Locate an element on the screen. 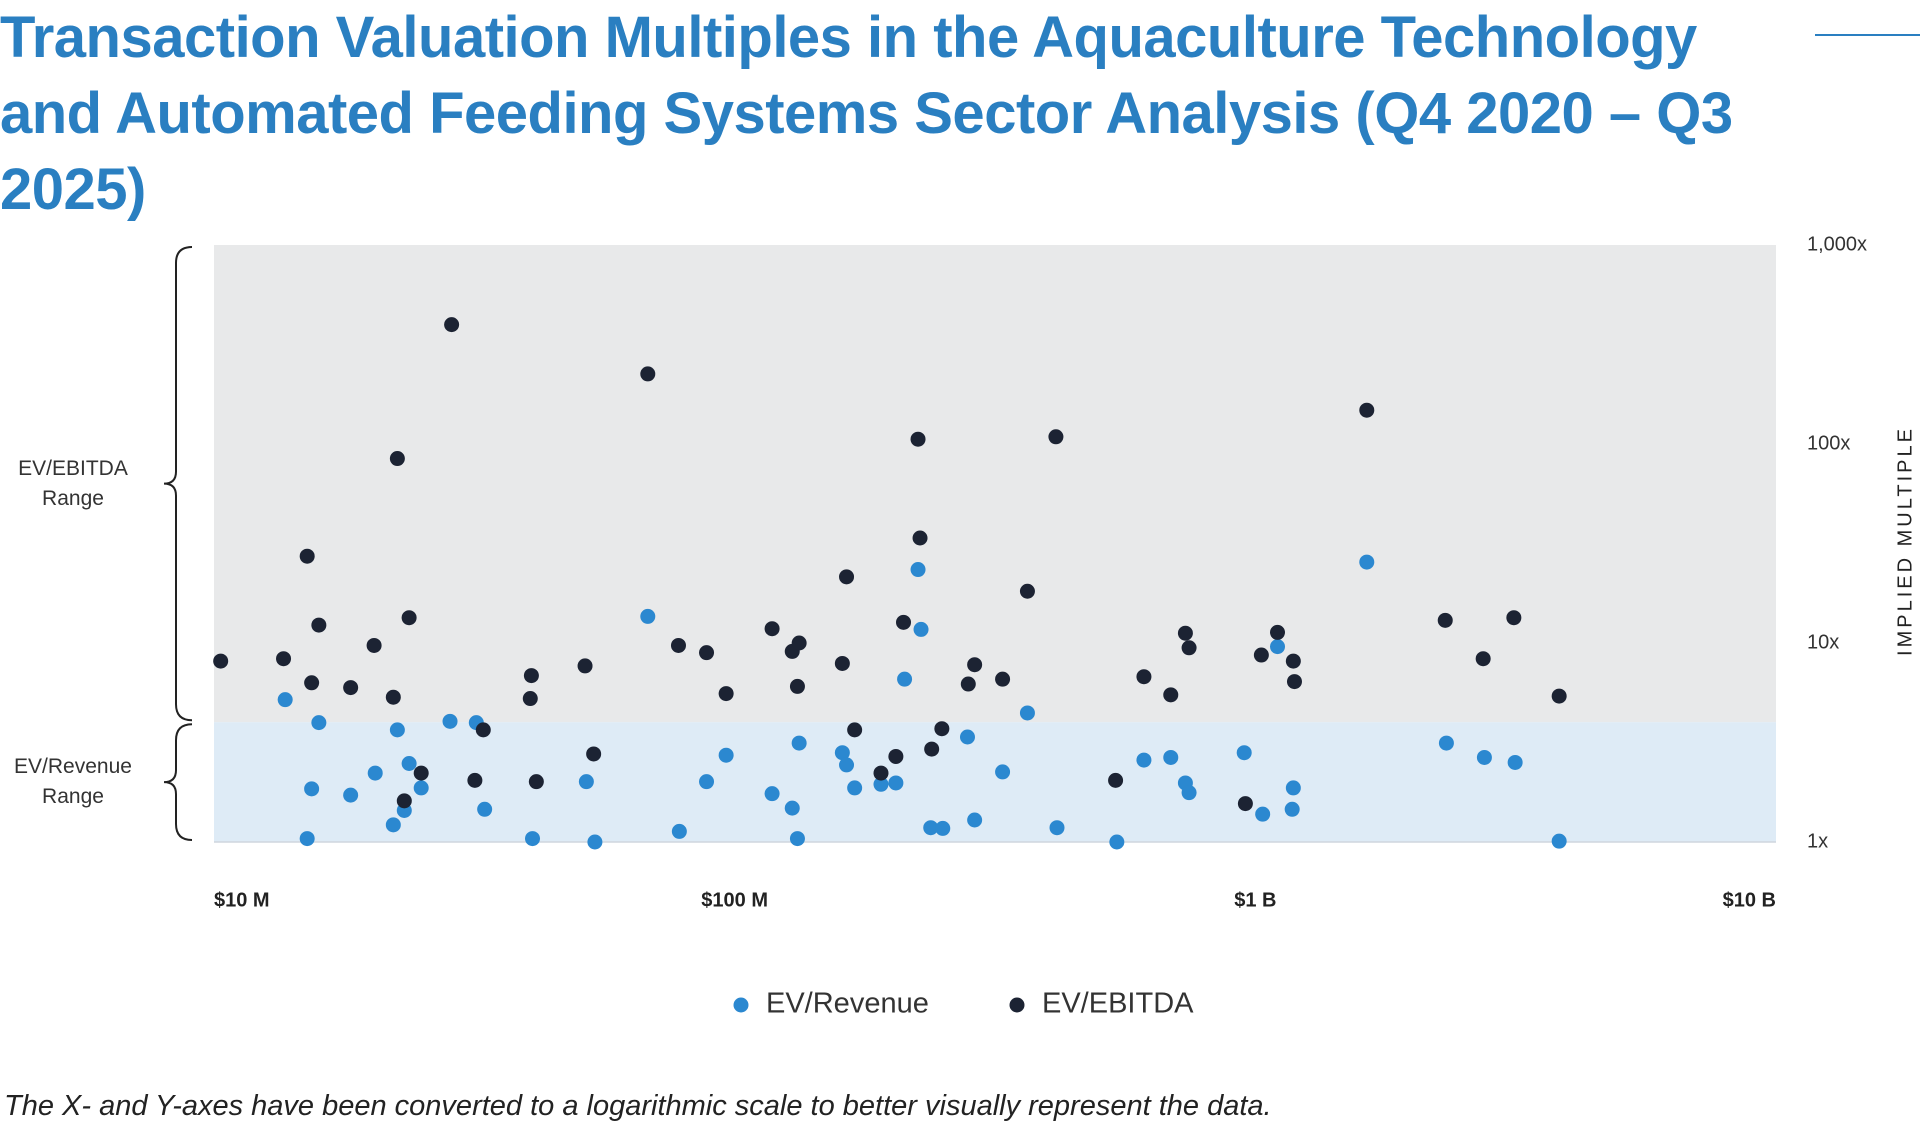 The image size is (1920, 1134). range-band is located at coordinates (995, 782).